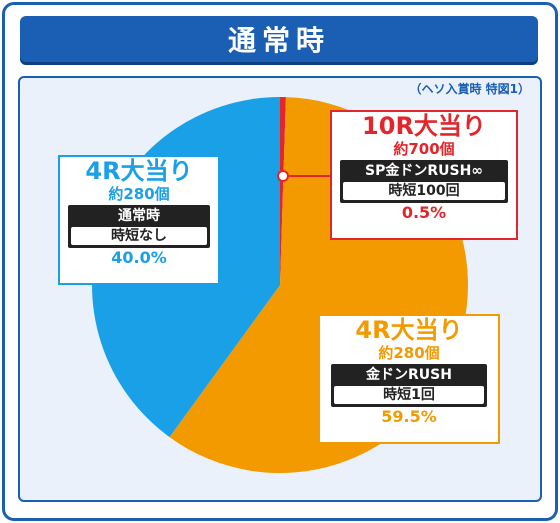 The image size is (560, 523). What do you see at coordinates (424, 126) in the screenshot?
I see `slice-name: 10R大当り` at bounding box center [424, 126].